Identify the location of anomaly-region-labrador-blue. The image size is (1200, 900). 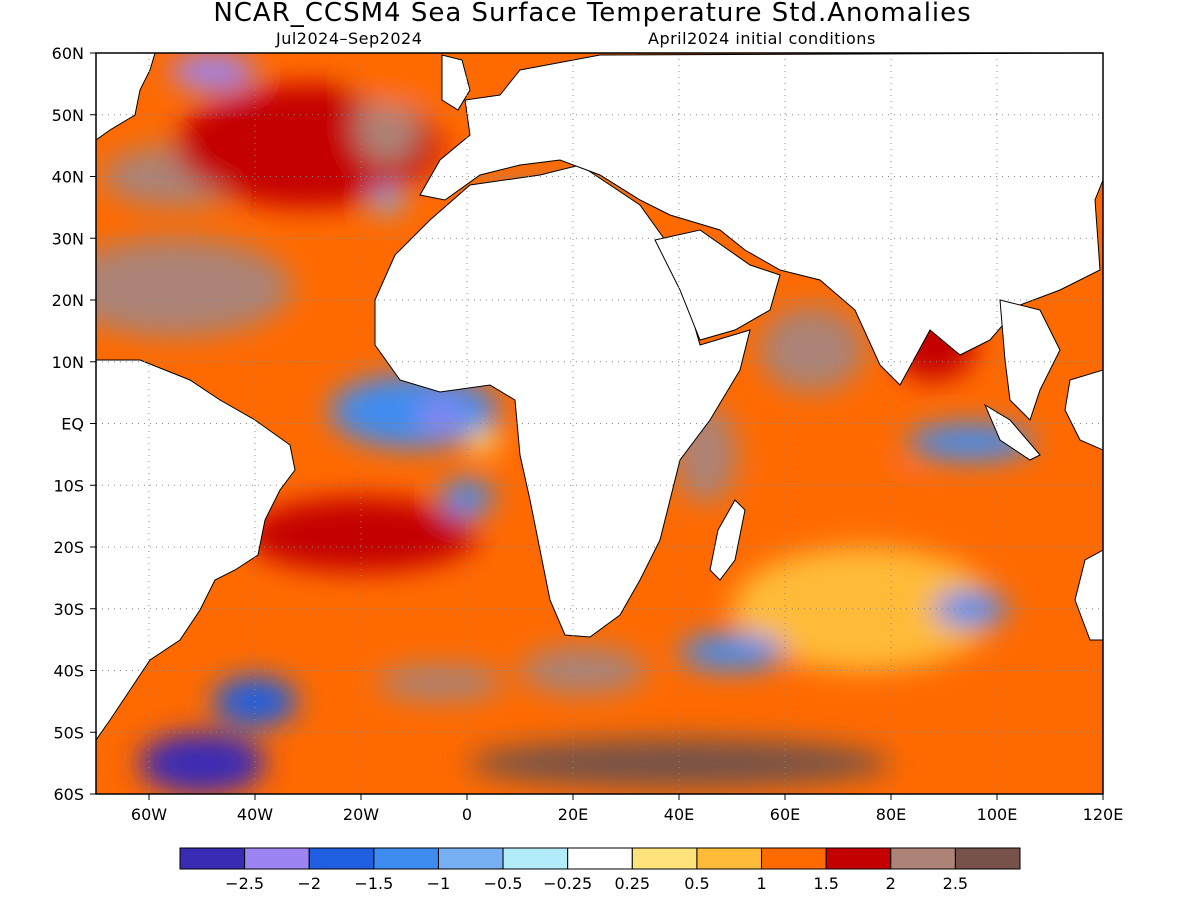
(213, 72).